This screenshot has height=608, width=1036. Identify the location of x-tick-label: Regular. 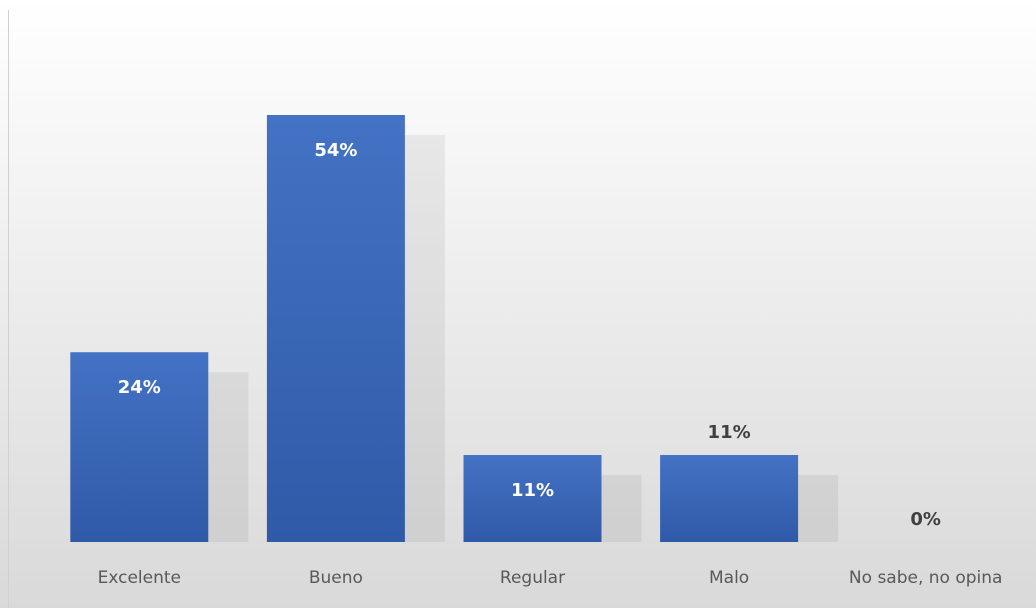
(532, 578).